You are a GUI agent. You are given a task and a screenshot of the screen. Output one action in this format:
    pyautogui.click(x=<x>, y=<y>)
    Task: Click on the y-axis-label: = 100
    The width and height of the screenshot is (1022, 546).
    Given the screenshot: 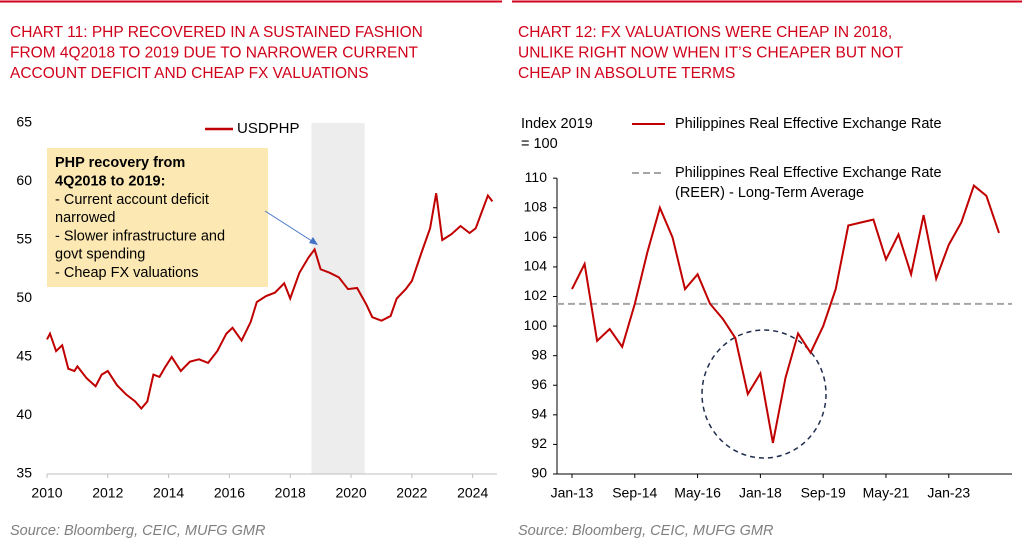 What is the action you would take?
    pyautogui.click(x=539, y=144)
    